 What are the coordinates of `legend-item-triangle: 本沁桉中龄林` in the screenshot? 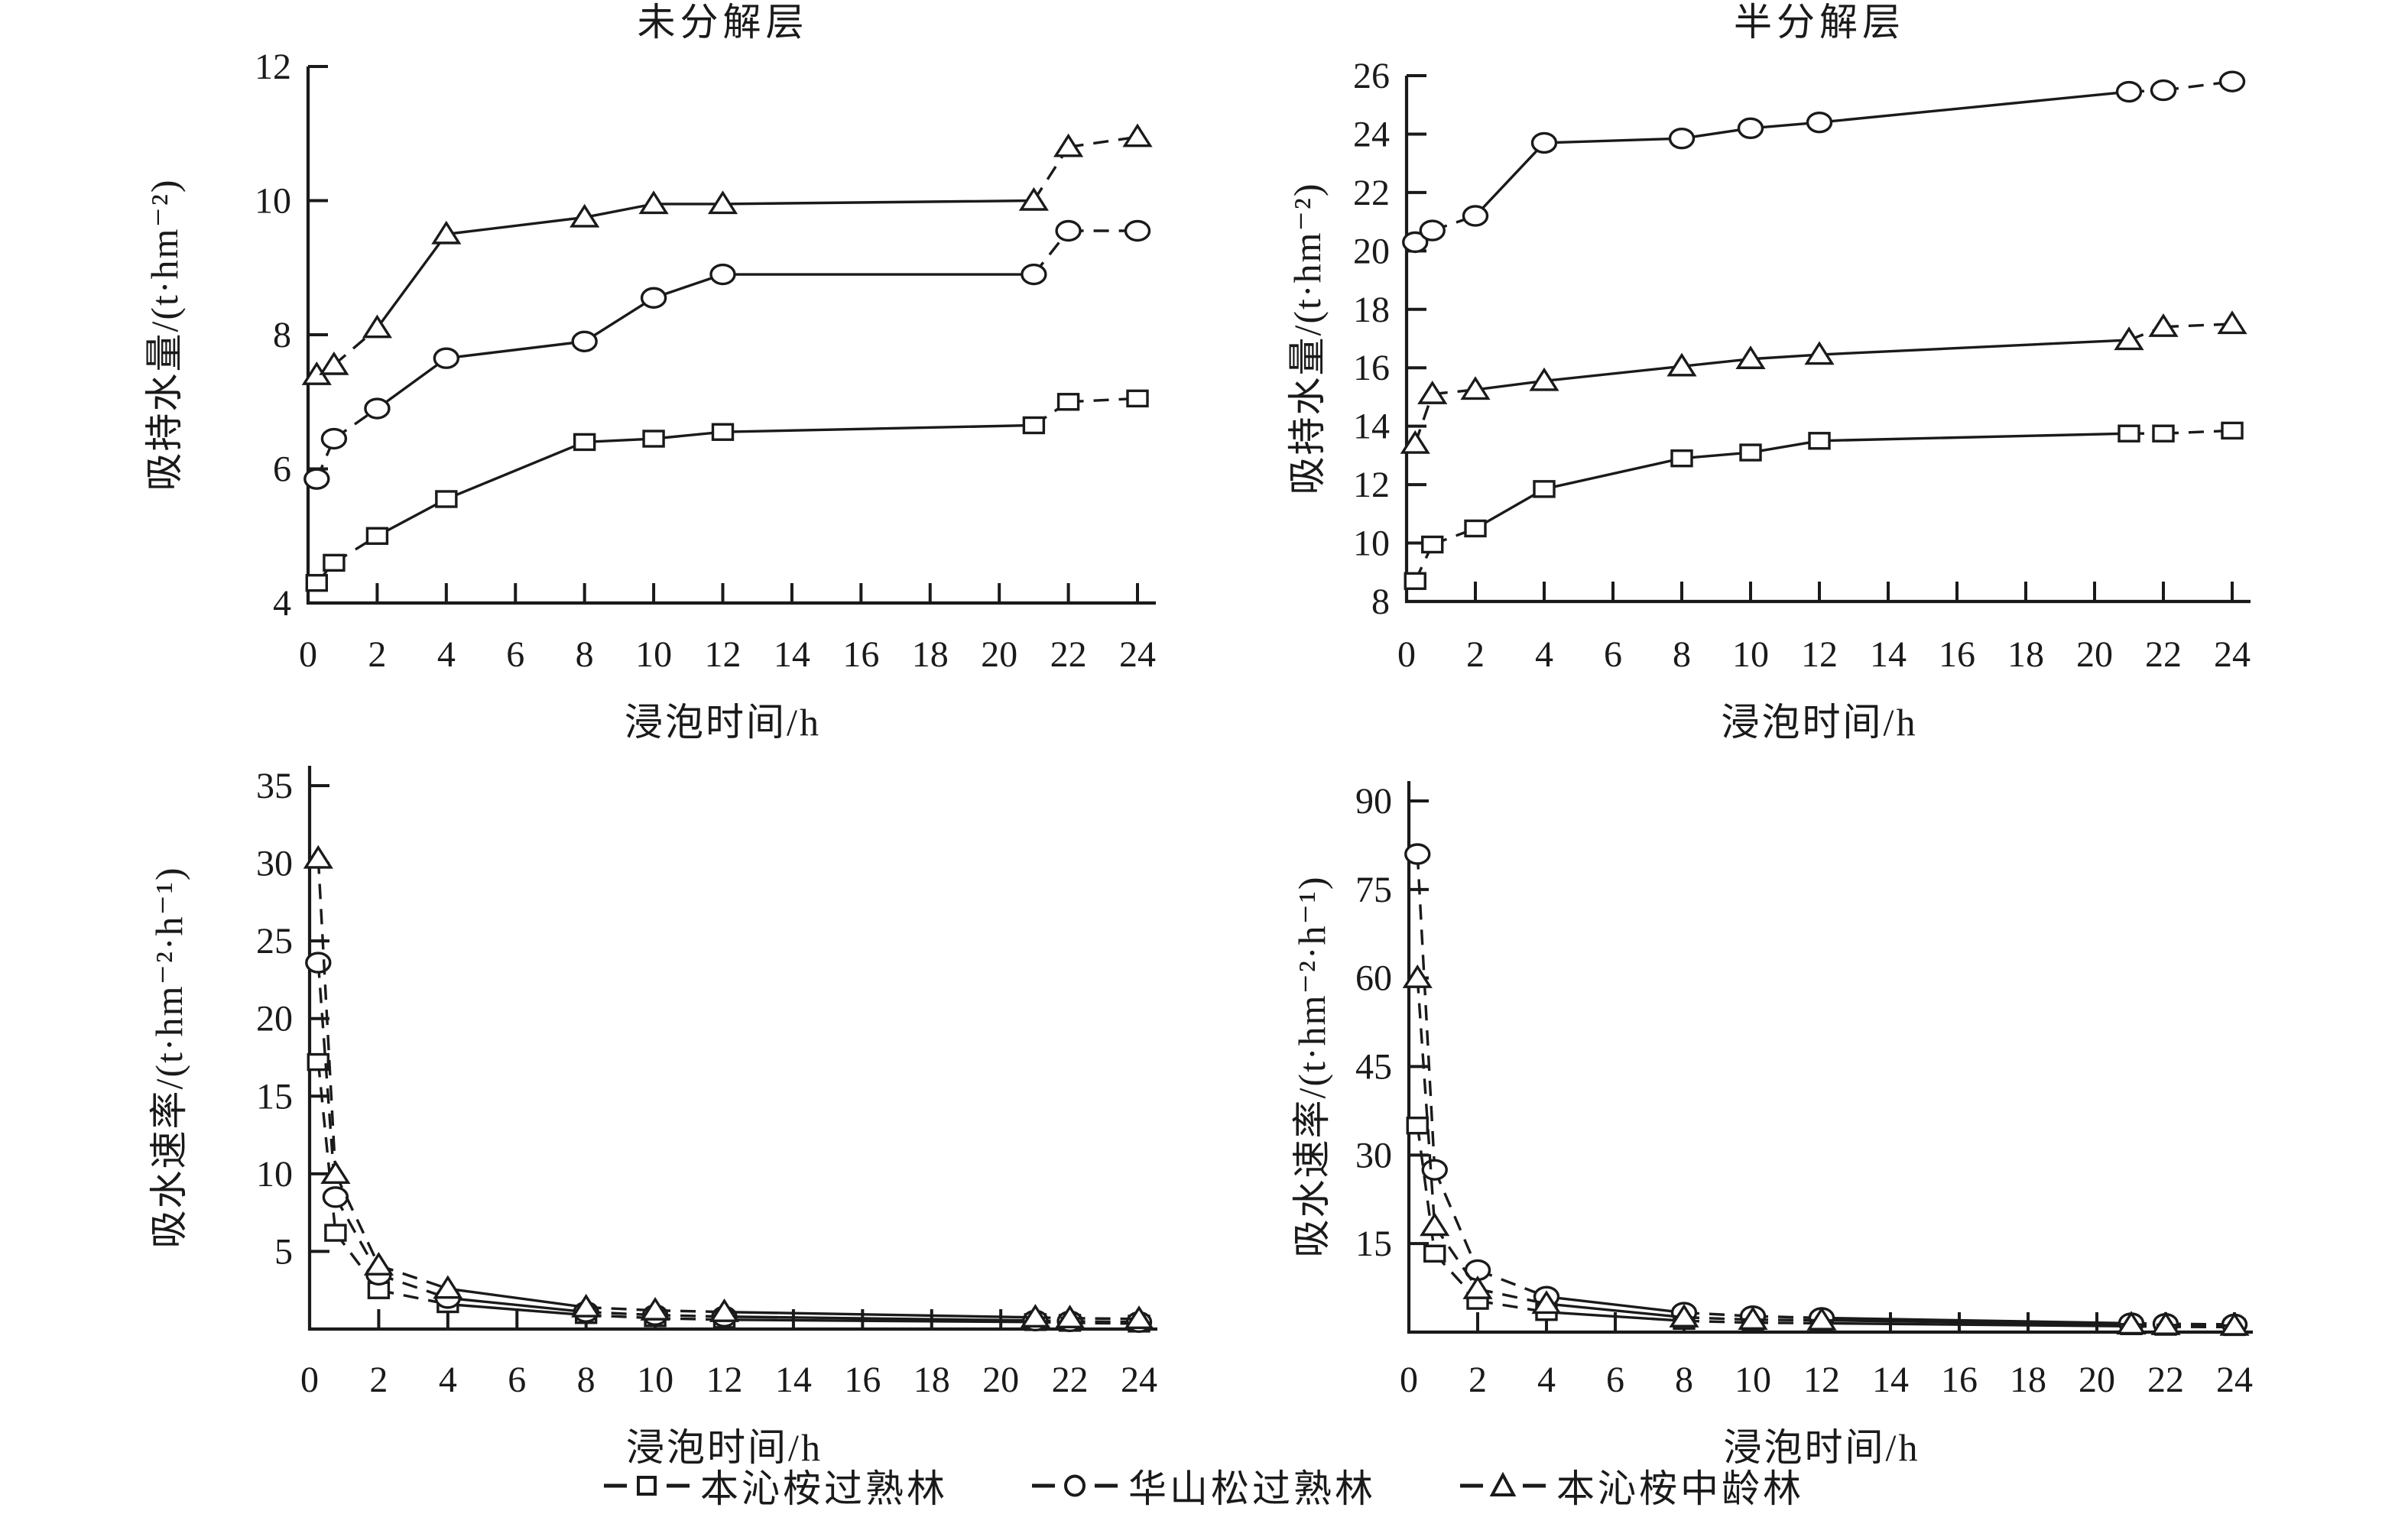 It's located at (1632, 1486).